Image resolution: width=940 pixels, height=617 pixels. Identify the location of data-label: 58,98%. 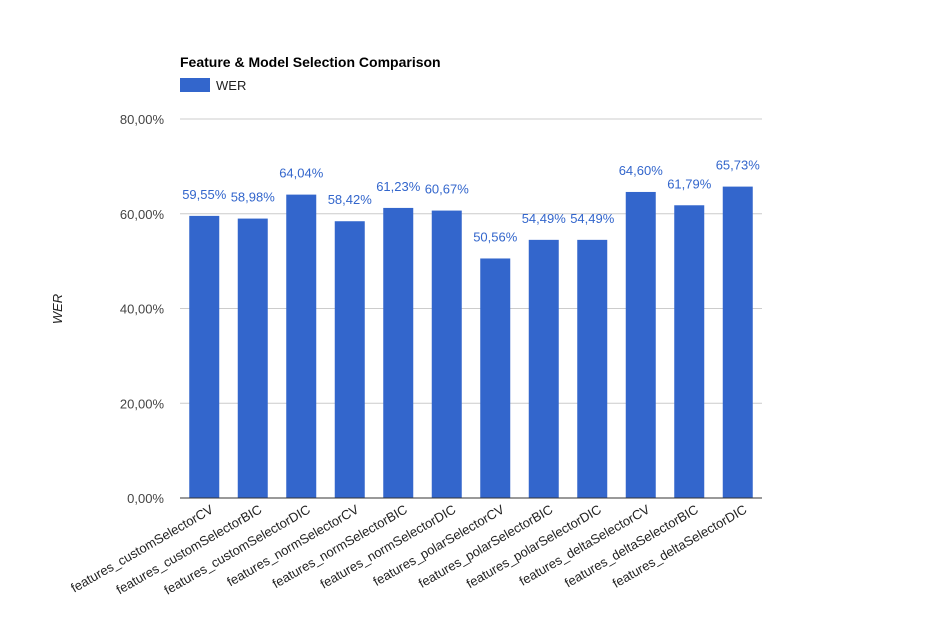
(253, 197).